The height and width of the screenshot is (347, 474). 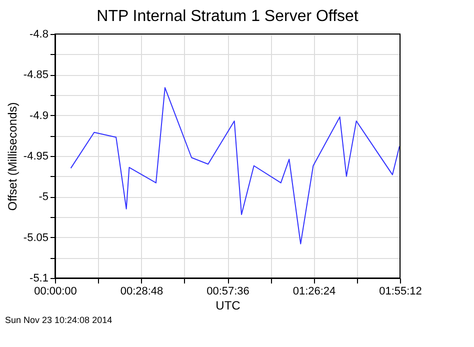 I want to click on x-tick-label: 01:55:12, so click(x=400, y=292).